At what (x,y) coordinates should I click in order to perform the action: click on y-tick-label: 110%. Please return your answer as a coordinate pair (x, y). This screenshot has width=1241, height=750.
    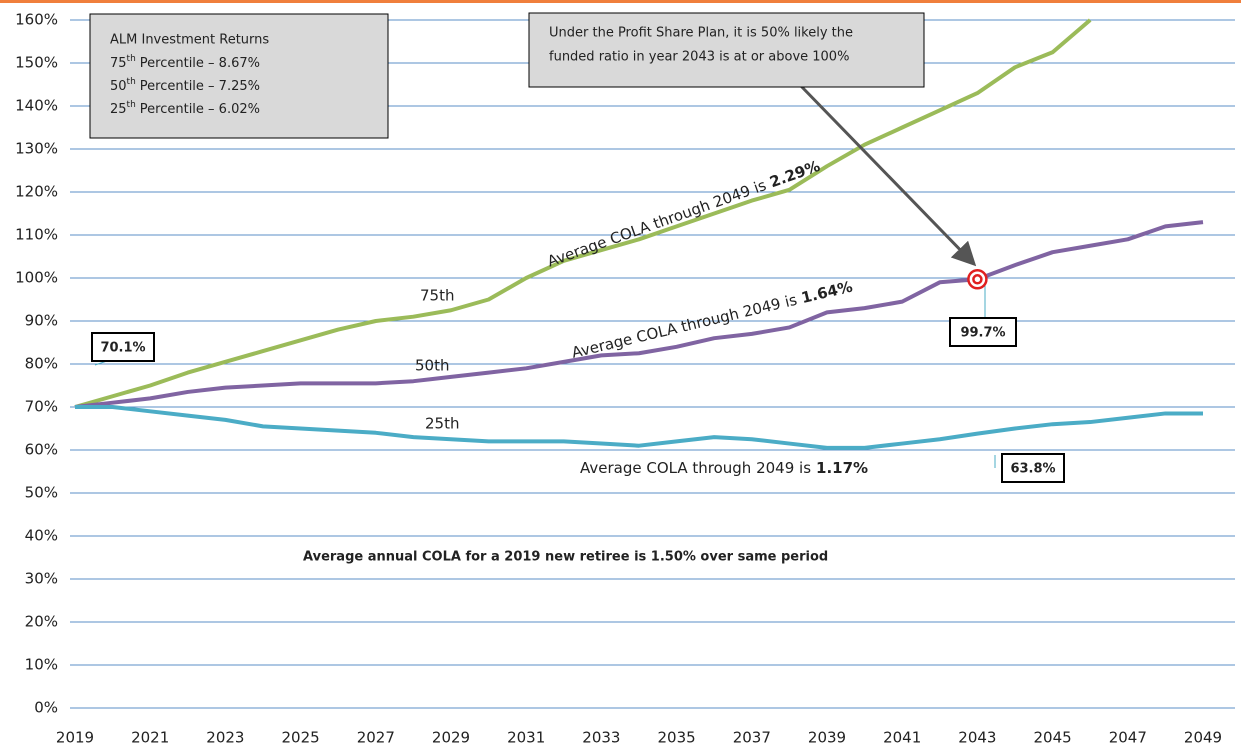
    Looking at the image, I should click on (36, 235).